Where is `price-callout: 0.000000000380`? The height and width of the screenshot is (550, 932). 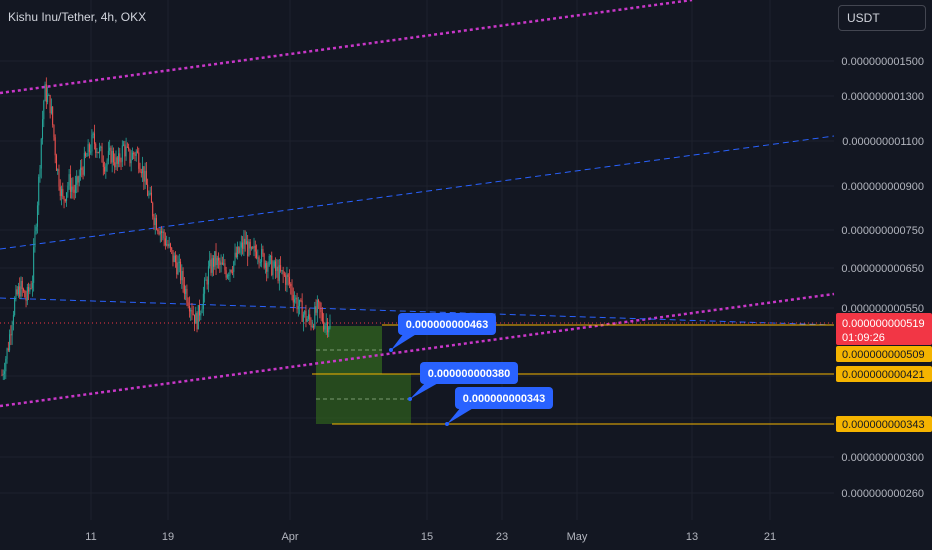
price-callout: 0.000000000380 is located at coordinates (463, 381).